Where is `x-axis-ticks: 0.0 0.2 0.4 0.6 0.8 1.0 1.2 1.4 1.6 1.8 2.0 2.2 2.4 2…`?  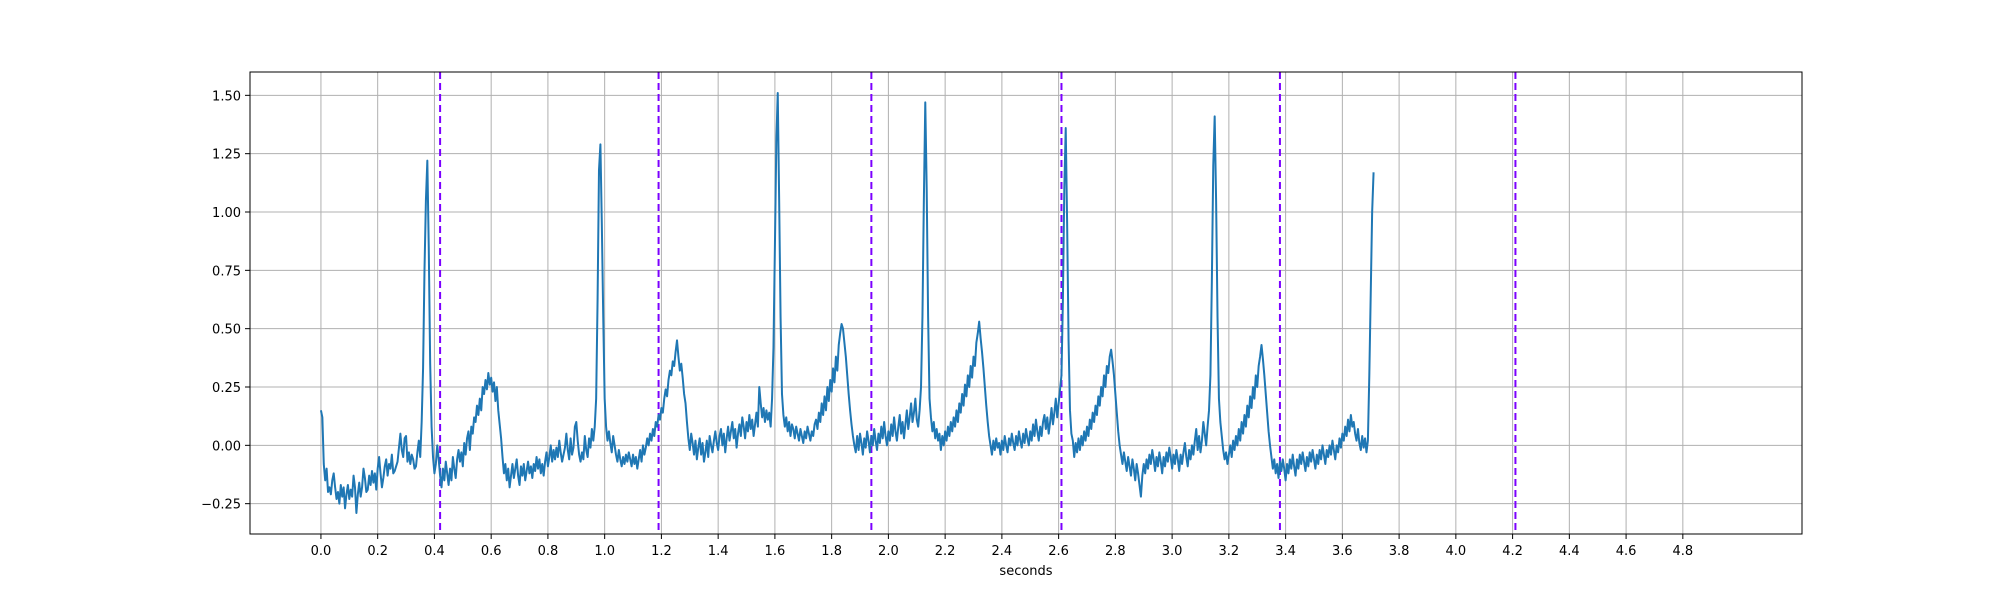
x-axis-ticks: 0.0 0.2 0.4 0.6 0.8 1.0 1.2 1.4 1.6 1.8 2.0 2.2 2.4 2… is located at coordinates (1002, 546).